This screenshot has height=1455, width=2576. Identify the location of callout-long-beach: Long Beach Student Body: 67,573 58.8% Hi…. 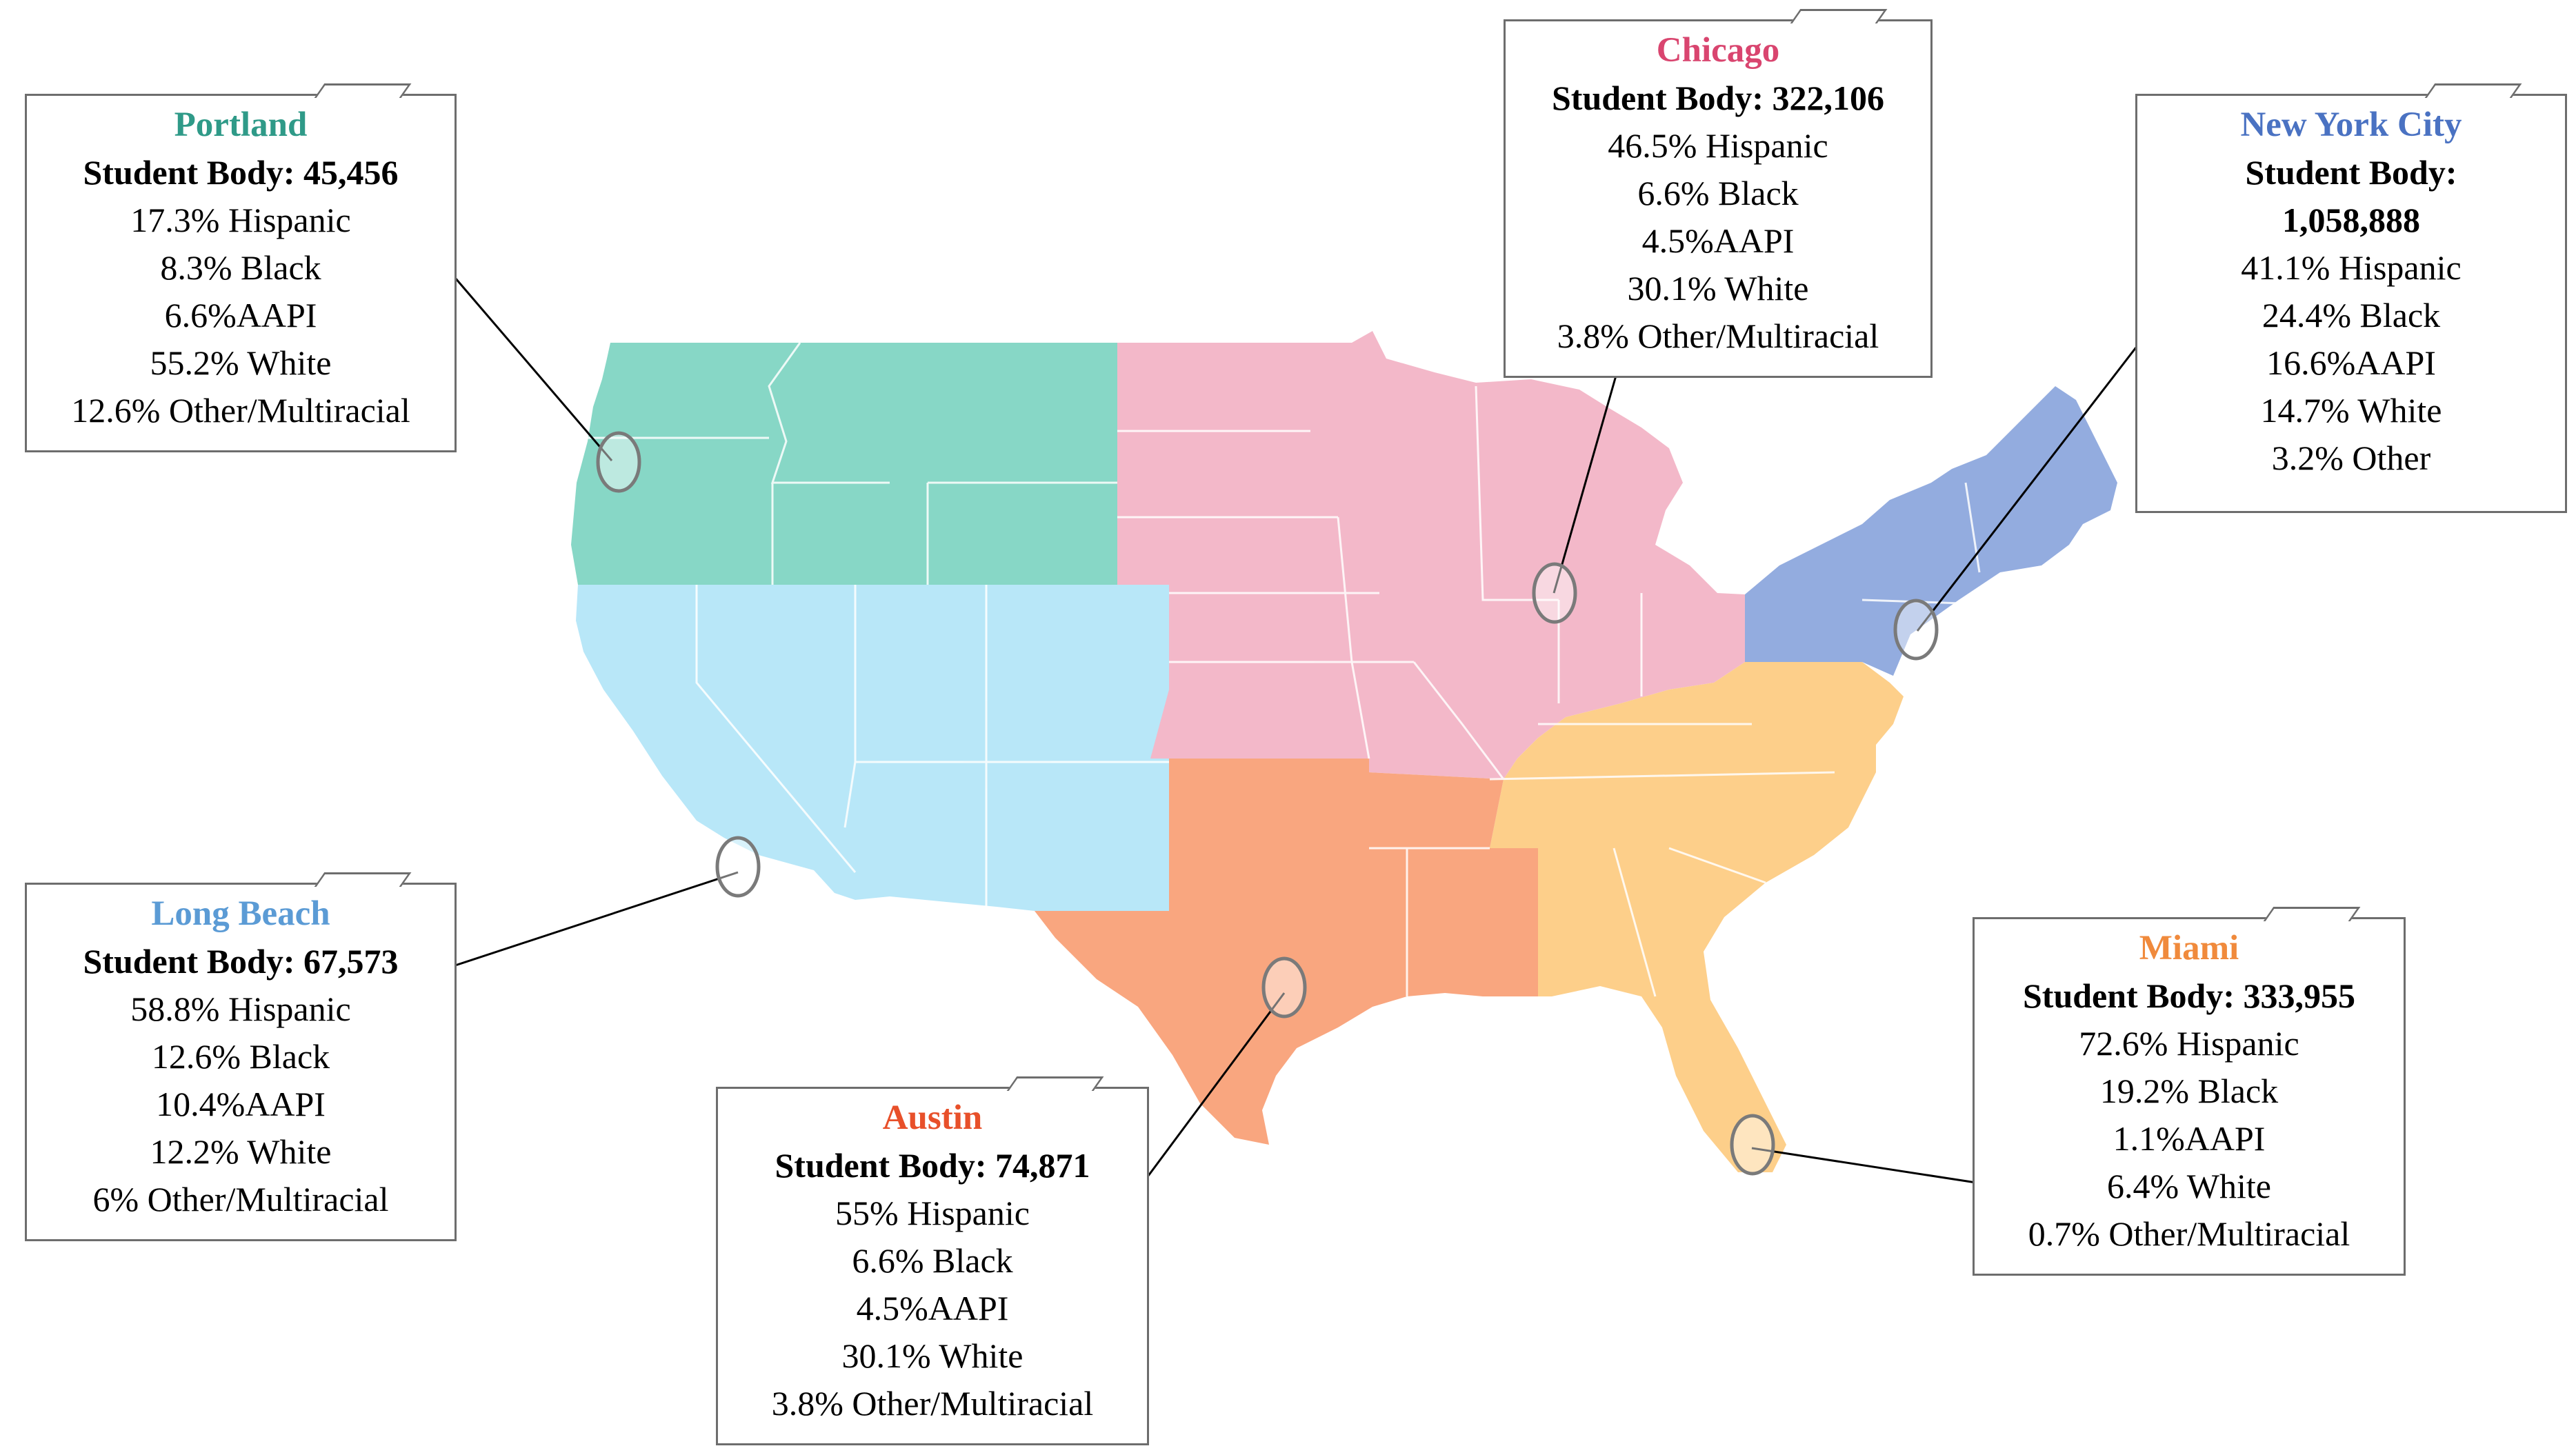
(241, 1056).